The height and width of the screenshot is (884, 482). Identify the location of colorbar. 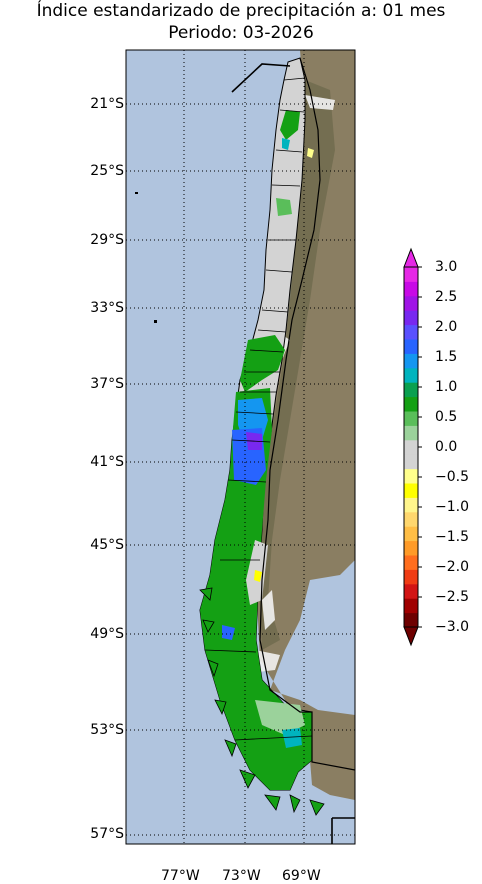
(412, 447).